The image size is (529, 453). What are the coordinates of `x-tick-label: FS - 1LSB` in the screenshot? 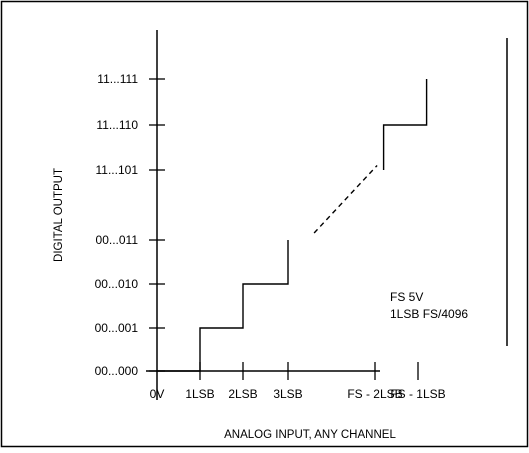 It's located at (417, 394).